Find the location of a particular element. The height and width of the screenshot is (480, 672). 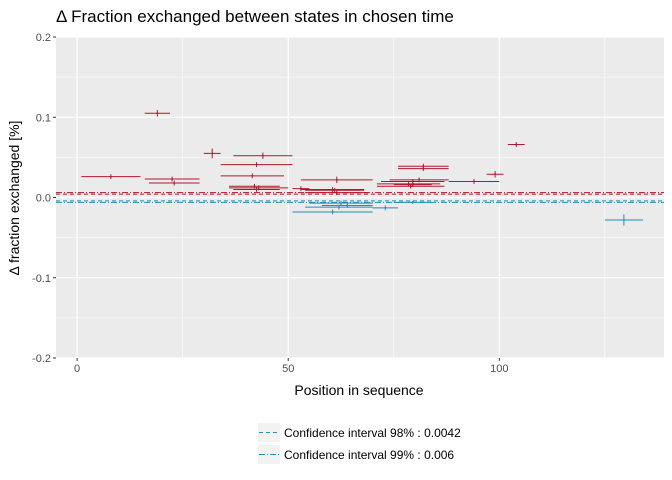

legend-label-99: Confidence interval 99% : 0.006 is located at coordinates (369, 455).